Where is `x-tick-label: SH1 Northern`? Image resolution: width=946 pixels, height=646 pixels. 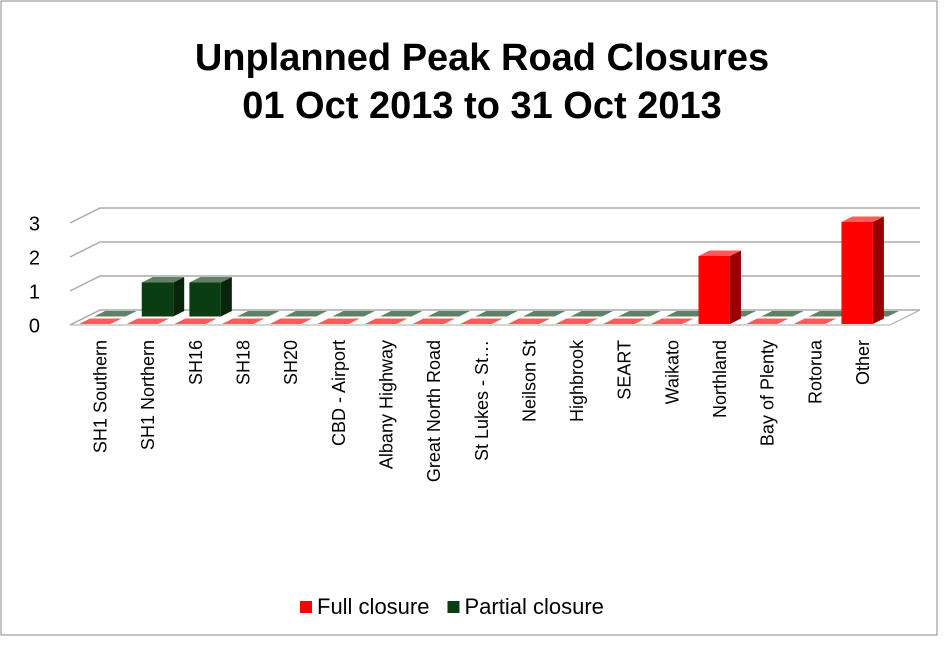
x-tick-label: SH1 Northern is located at coordinates (148, 395).